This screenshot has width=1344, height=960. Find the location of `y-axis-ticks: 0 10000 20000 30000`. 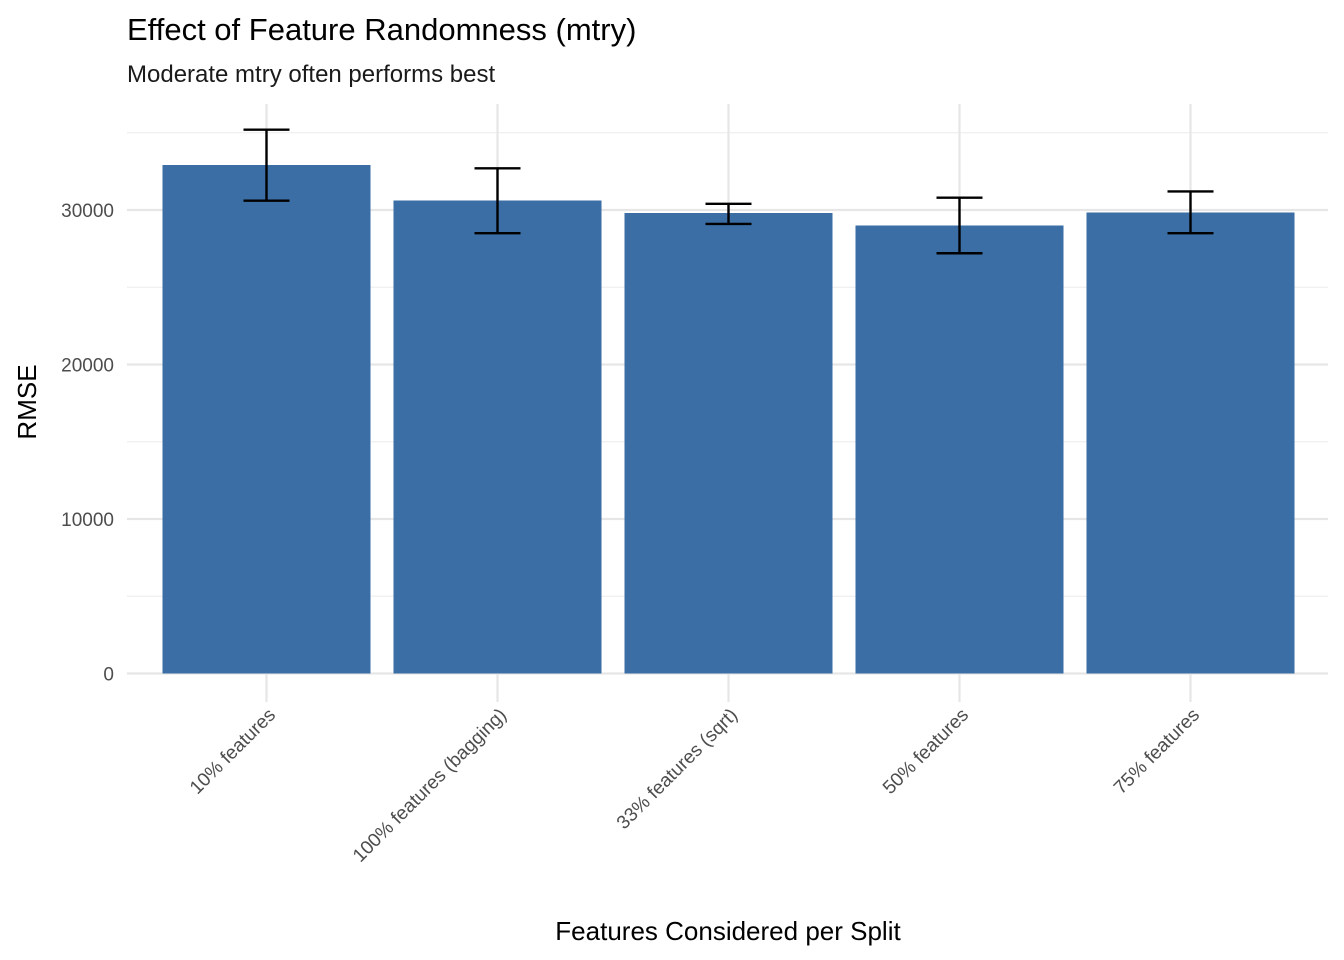

y-axis-ticks: 0 10000 20000 30000 is located at coordinates (87, 443).